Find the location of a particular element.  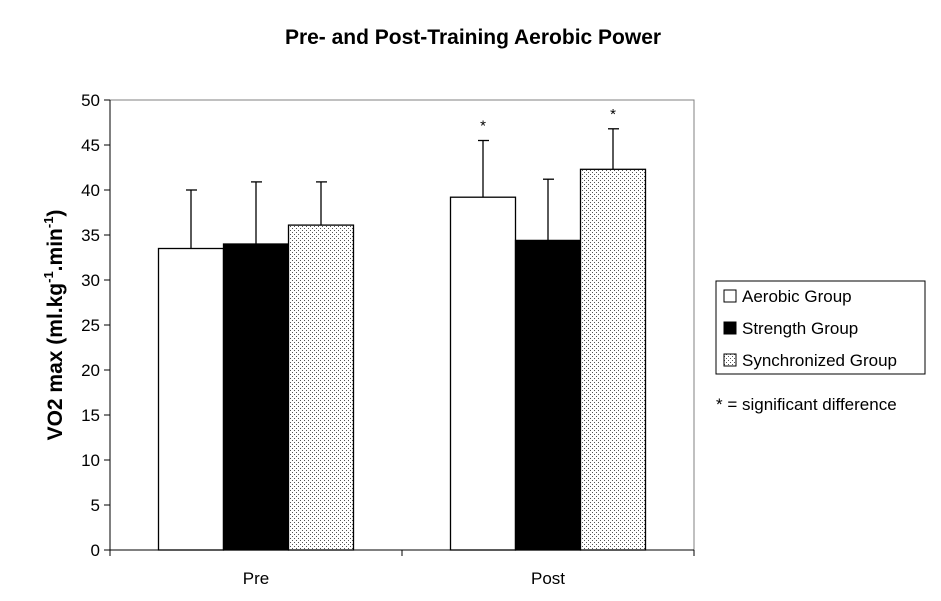

y-axis-label-sup2: -1 is located at coordinates (48, 223).